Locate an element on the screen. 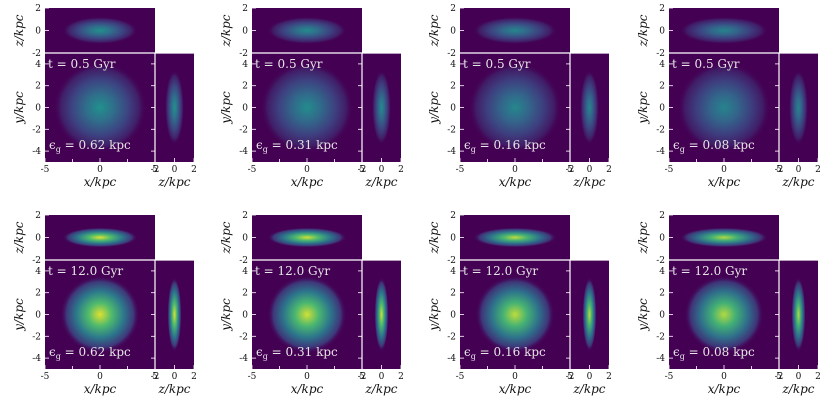  softening-annotation: ϵg = 0.62 kpc is located at coordinates (90, 353).